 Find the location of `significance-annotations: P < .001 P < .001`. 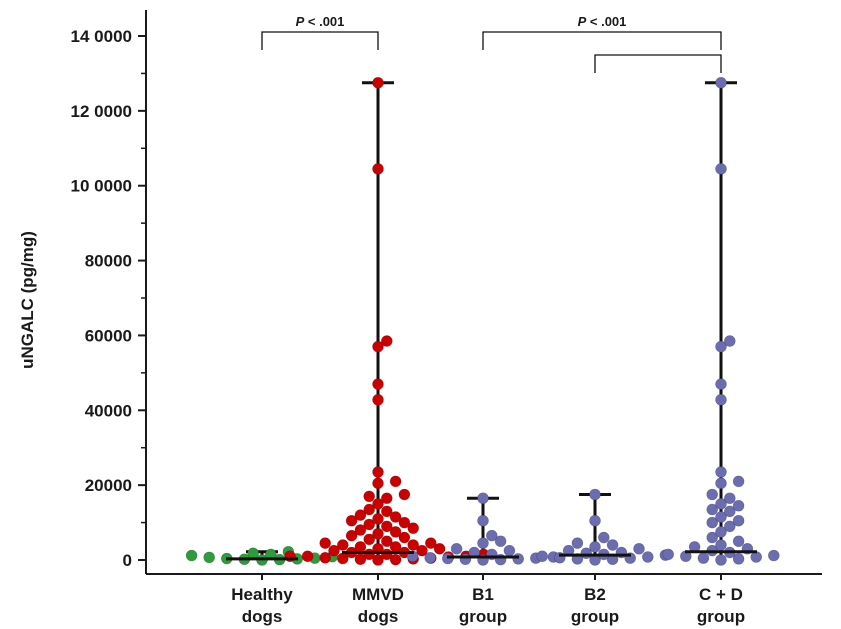

significance-annotations: P < .001 P < .001 is located at coordinates (491, 43).